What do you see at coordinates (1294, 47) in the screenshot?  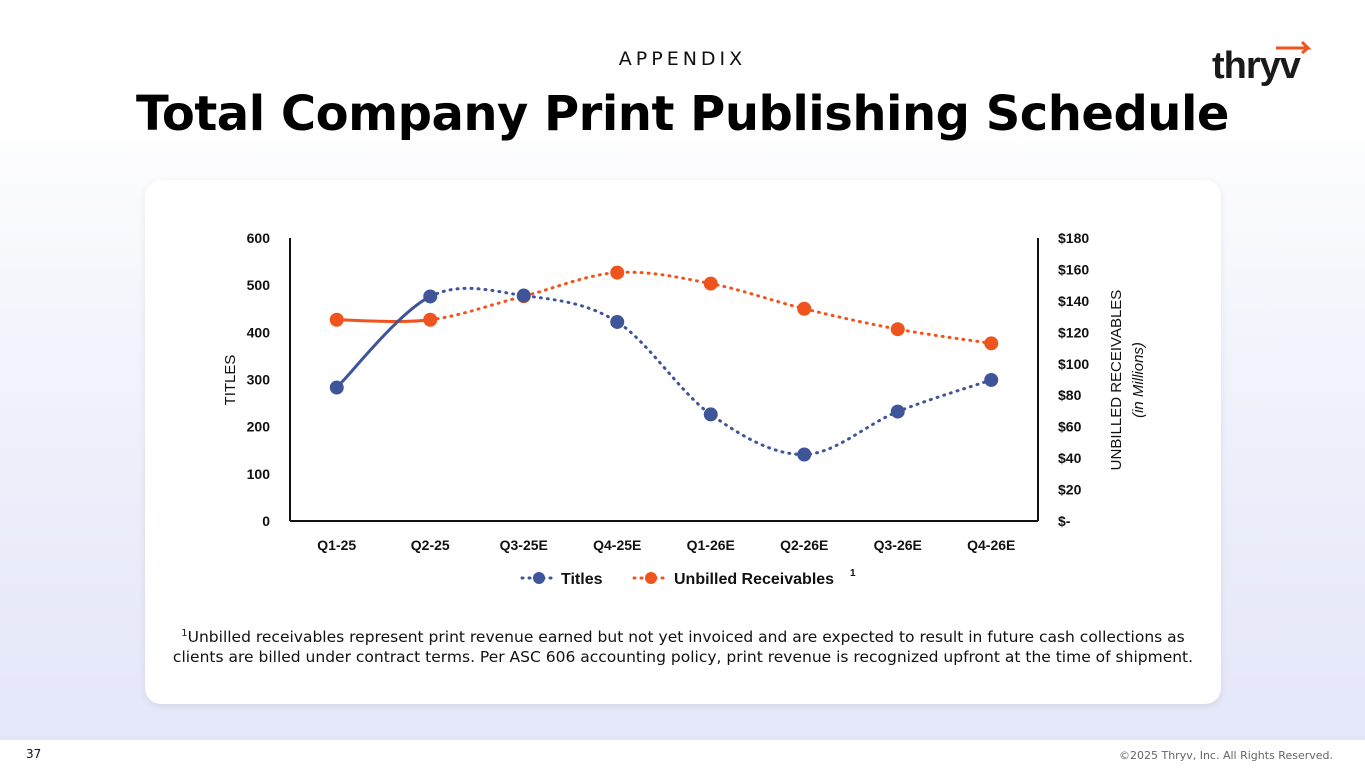 I see `logo-arrow-icon` at bounding box center [1294, 47].